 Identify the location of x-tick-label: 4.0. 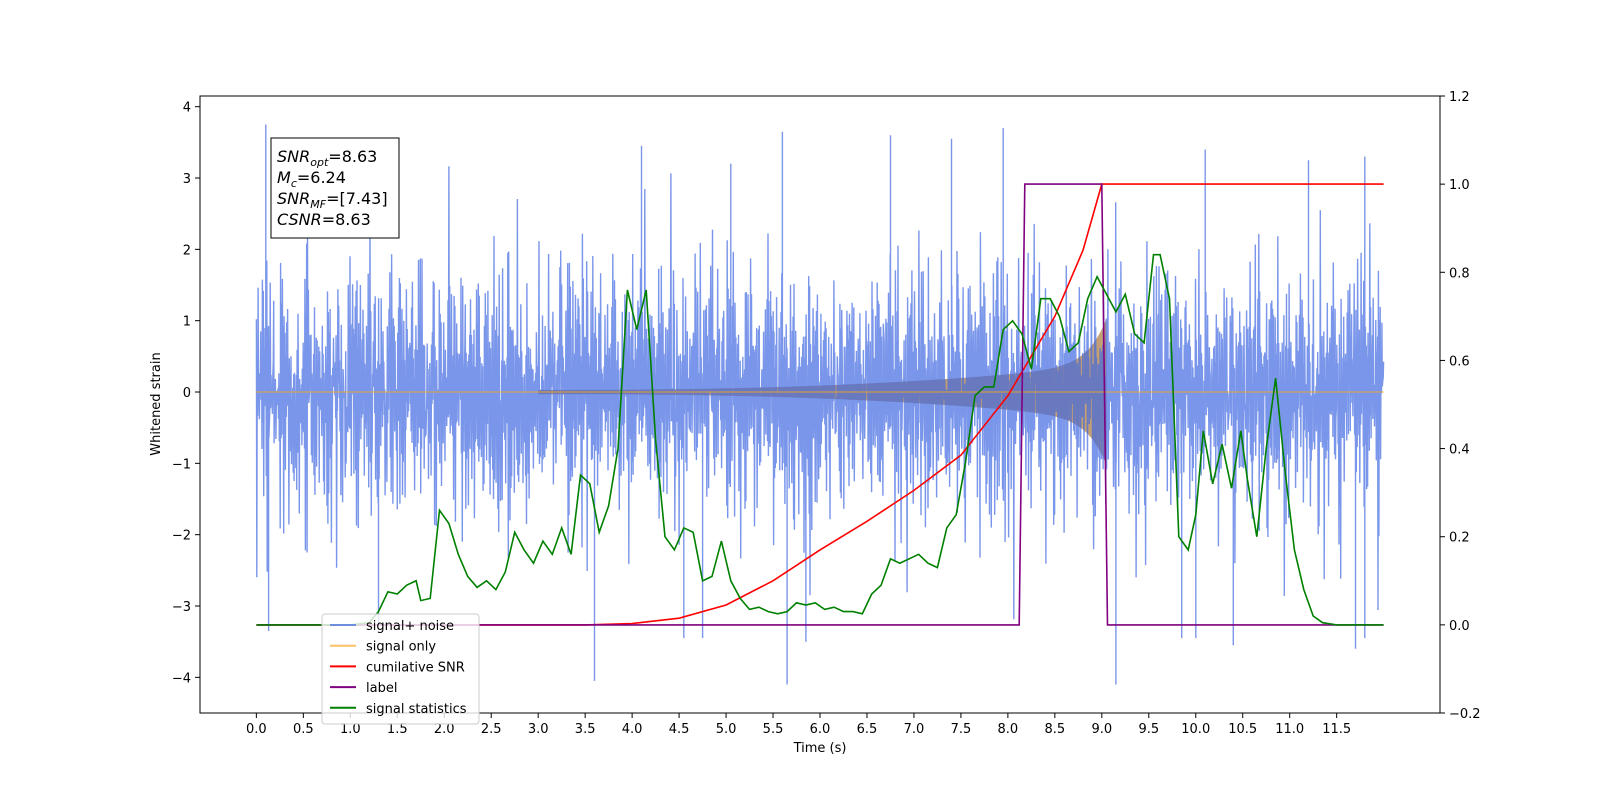
(632, 729).